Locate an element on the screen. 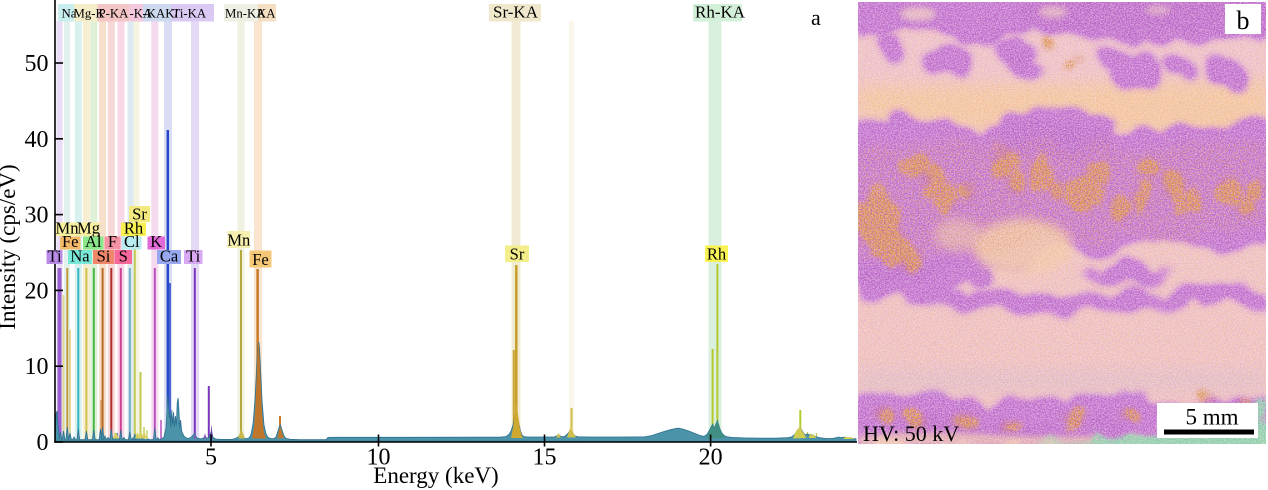  svg-text: 40 is located at coordinates (37, 140).